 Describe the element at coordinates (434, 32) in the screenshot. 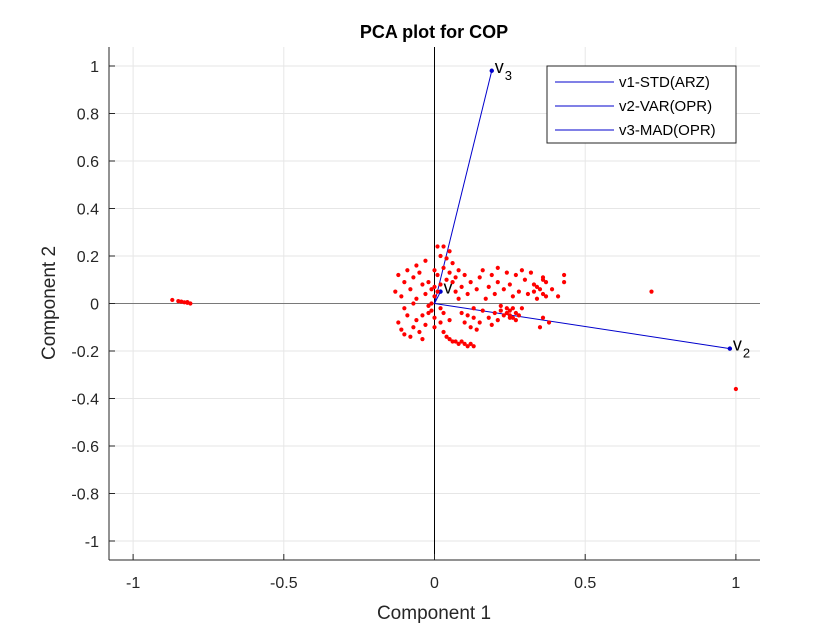

I see `chart-title: PCA plot for COP` at that location.